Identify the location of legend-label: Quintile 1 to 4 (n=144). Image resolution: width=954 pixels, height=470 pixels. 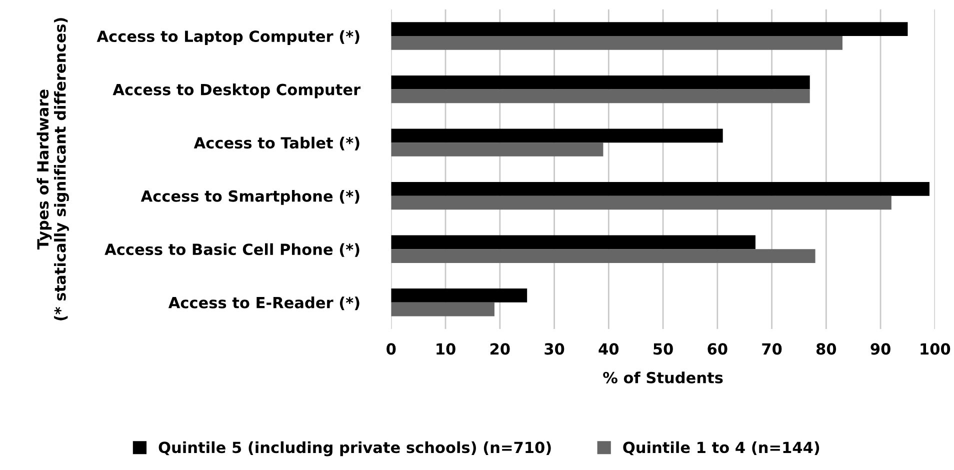
(721, 448).